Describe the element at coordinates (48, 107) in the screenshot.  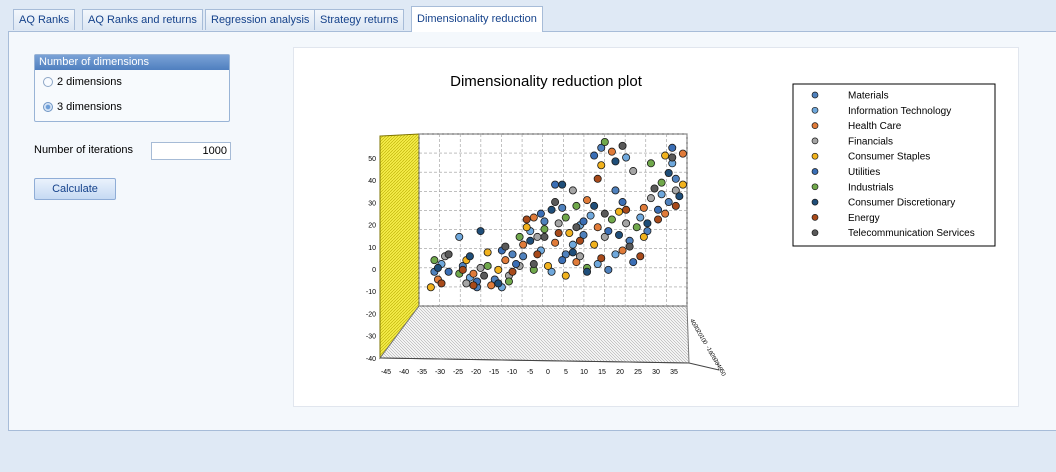
I see `radio-3-dimensions-circle` at that location.